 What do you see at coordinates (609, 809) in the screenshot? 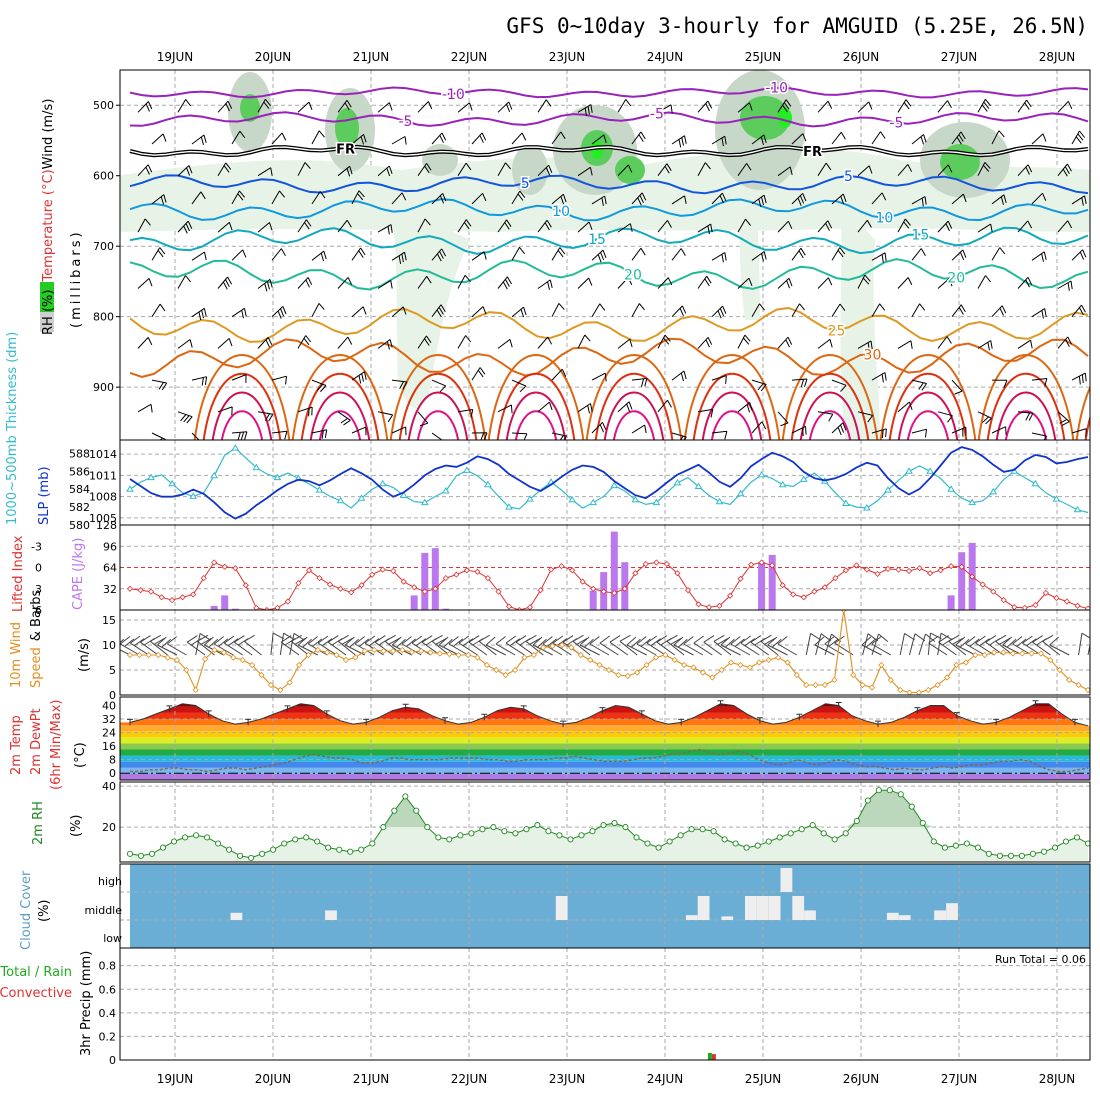
I see `rh2m-high-area` at bounding box center [609, 809].